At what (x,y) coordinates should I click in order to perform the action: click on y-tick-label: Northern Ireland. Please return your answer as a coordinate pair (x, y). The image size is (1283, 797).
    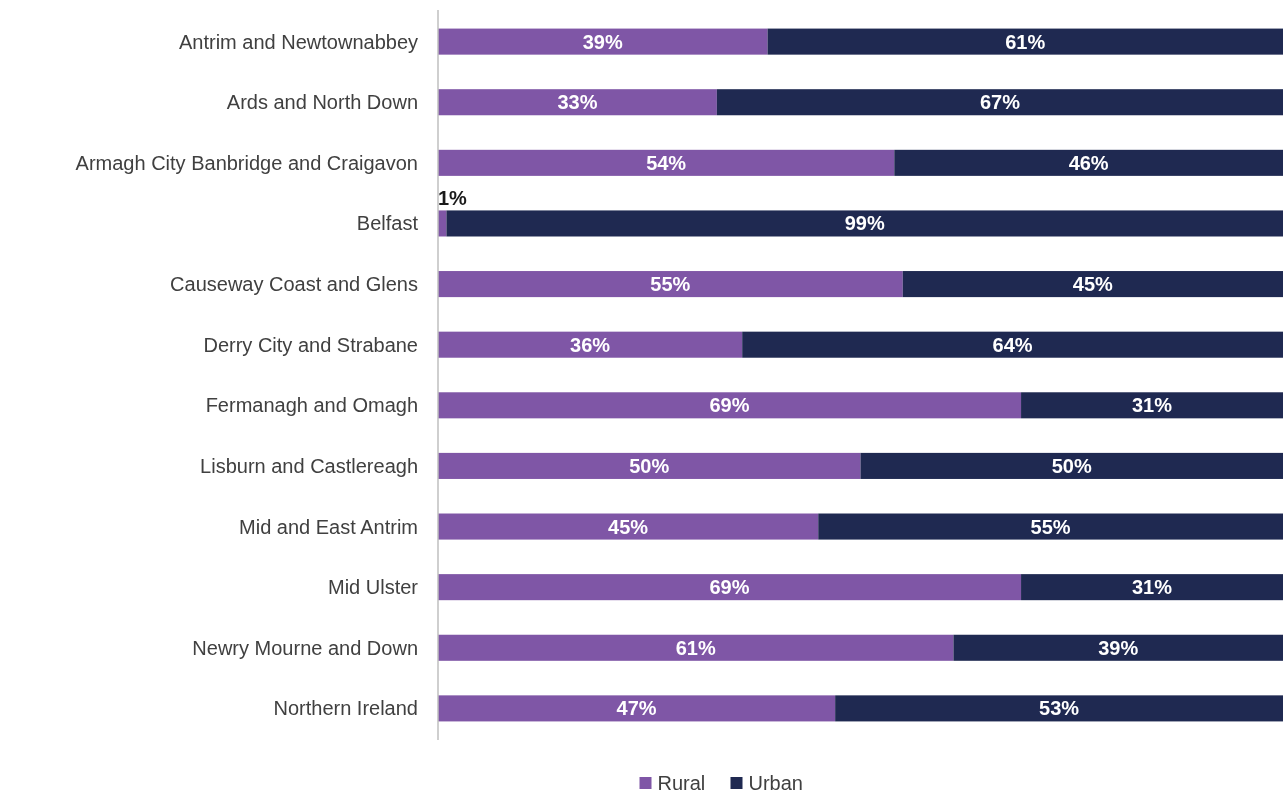
    Looking at the image, I should click on (345, 708).